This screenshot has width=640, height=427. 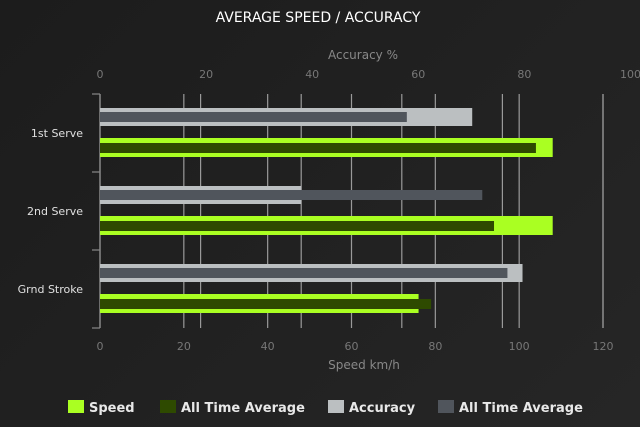 I want to click on category-label: 2nd Serve, so click(x=55, y=211).